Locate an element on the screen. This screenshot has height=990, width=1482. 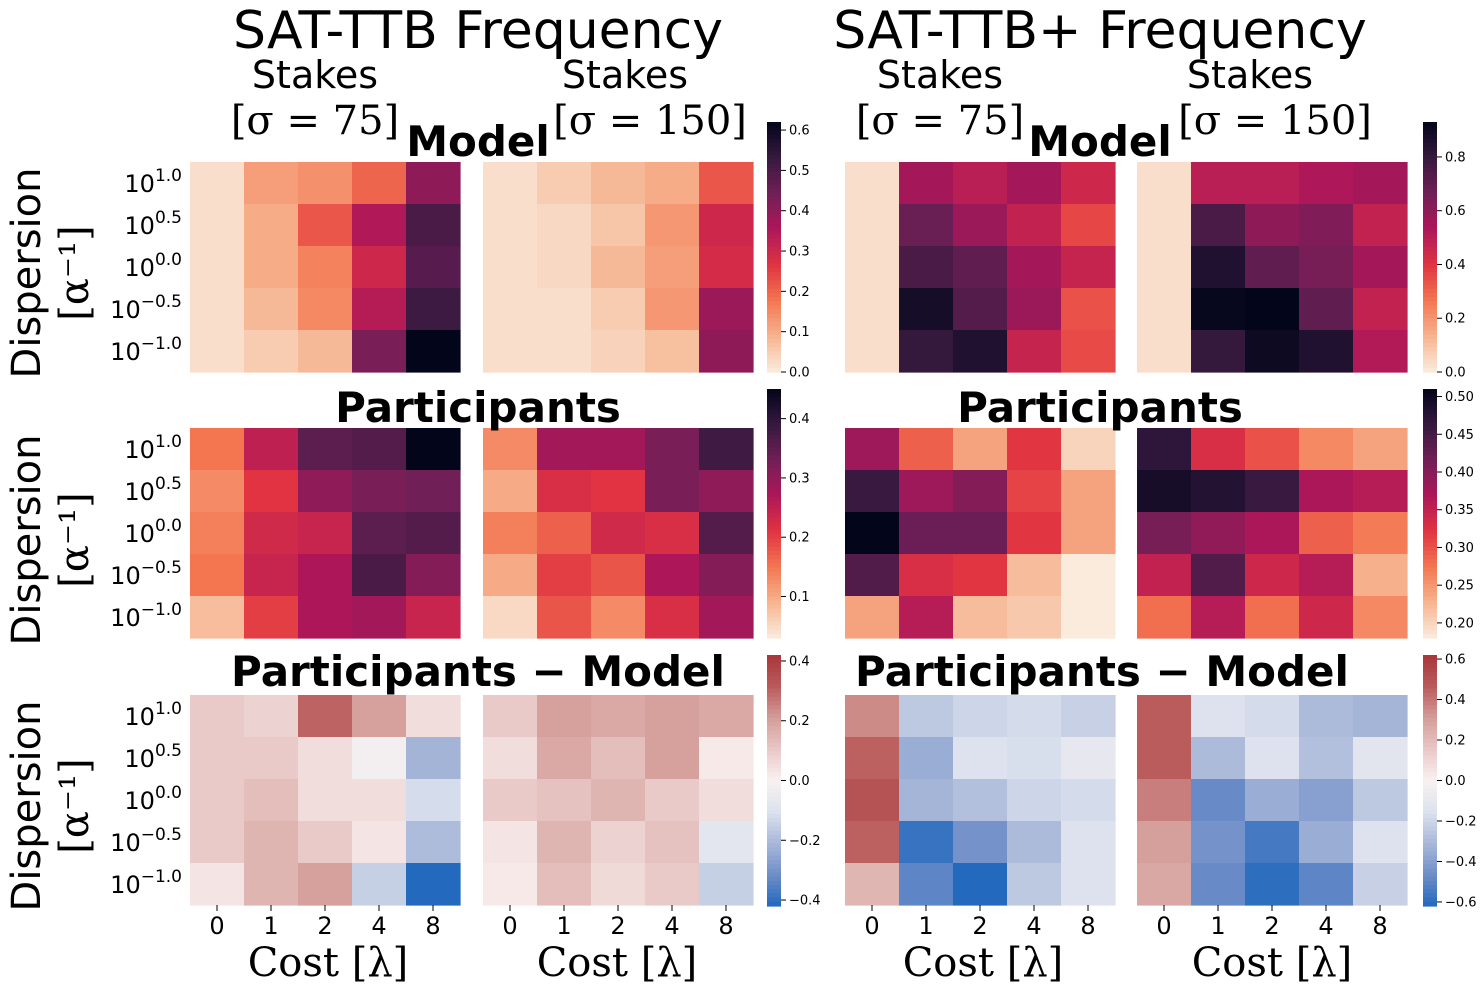
row-title-model-left: Model is located at coordinates (478, 141).